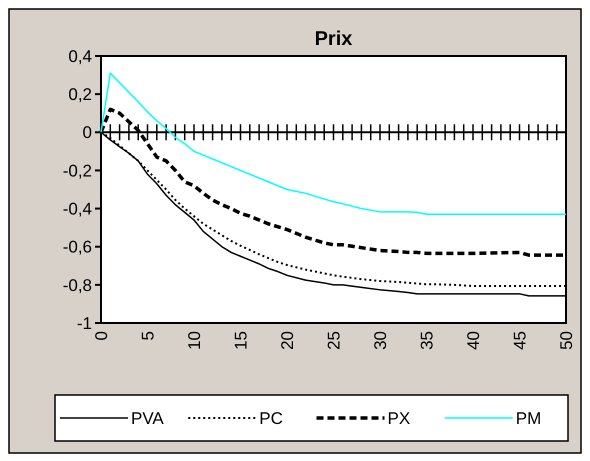  What do you see at coordinates (566, 340) in the screenshot?
I see `x-tick-label: 50` at bounding box center [566, 340].